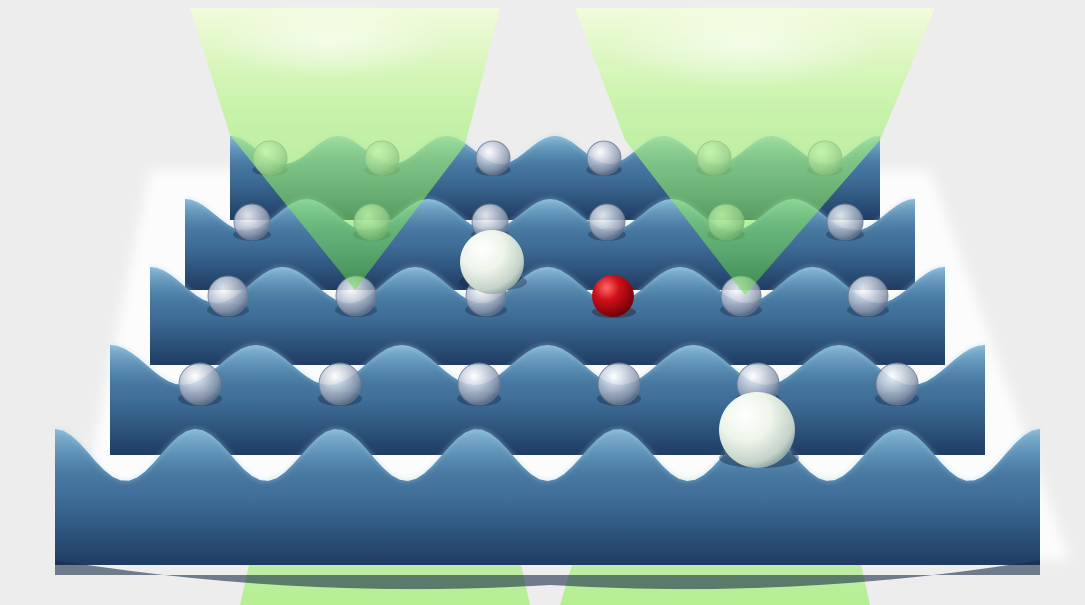 This screenshot has width=1085, height=605. What do you see at coordinates (547, 575) in the screenshot?
I see `lattice-bottom-shadow` at bounding box center [547, 575].